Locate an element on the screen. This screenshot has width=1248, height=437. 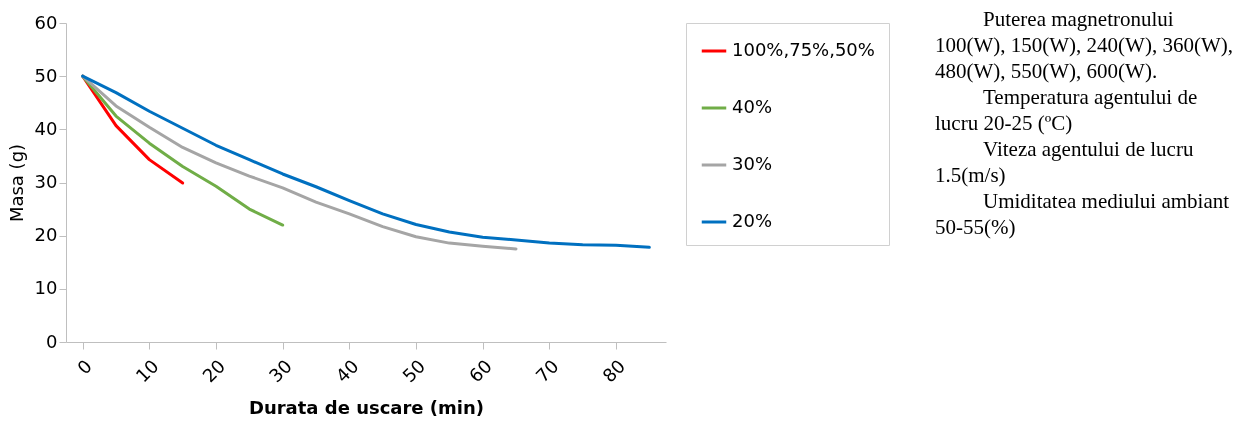
x-tick-label: 40 is located at coordinates (347, 371).